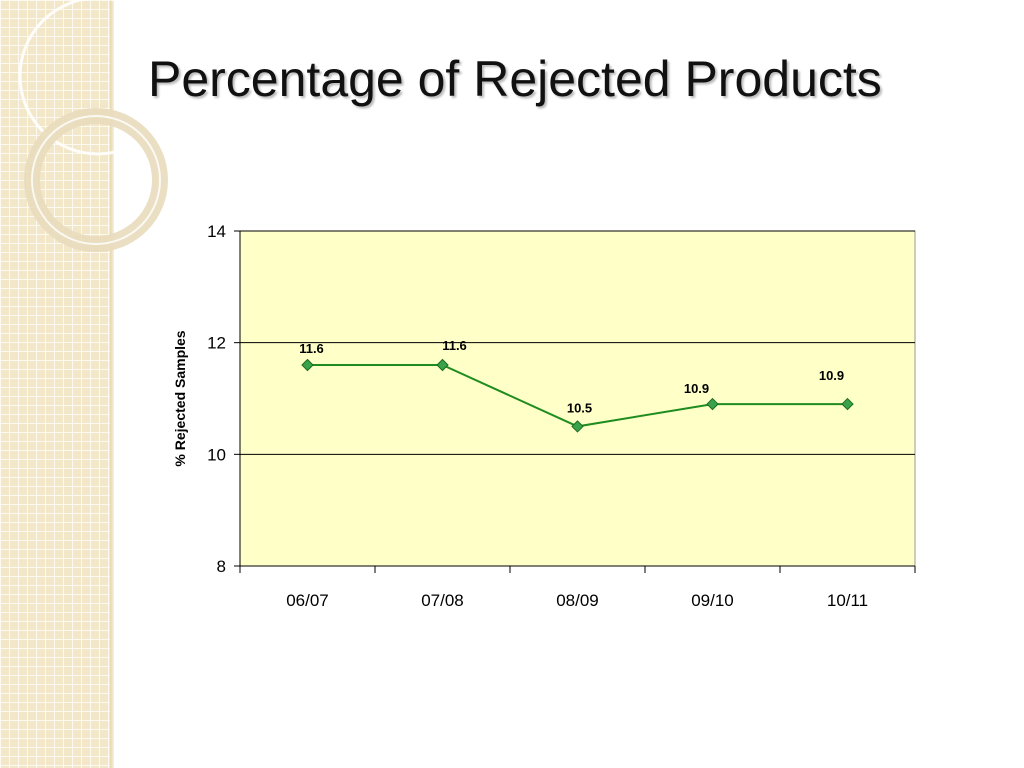  What do you see at coordinates (216, 343) in the screenshot?
I see `y-tick-label: 12` at bounding box center [216, 343].